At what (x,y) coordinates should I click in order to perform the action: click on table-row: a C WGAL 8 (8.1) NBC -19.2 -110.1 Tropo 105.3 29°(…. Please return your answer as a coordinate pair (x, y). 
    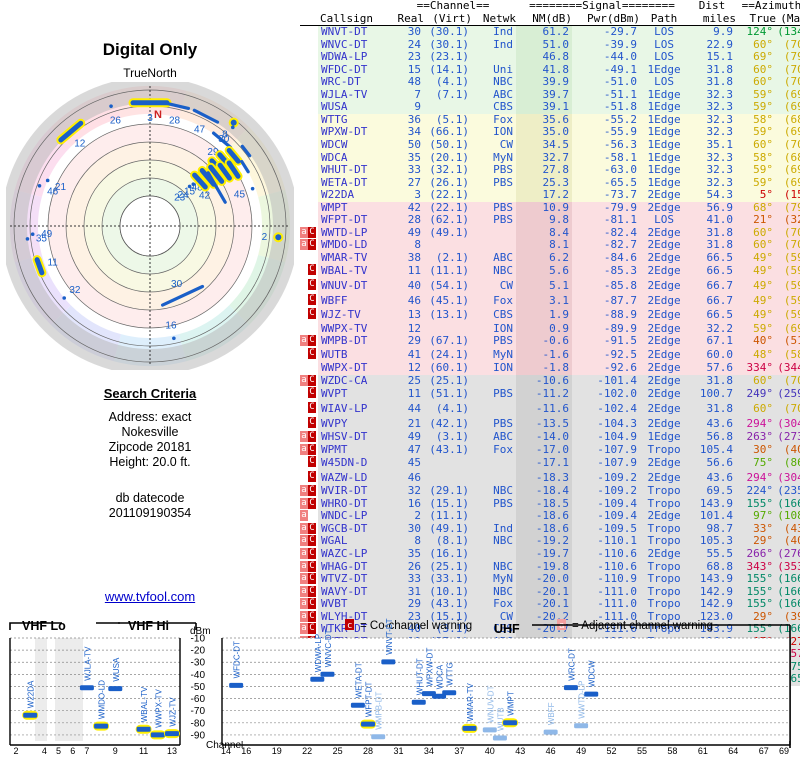
    Looking at the image, I should click on (550, 541).